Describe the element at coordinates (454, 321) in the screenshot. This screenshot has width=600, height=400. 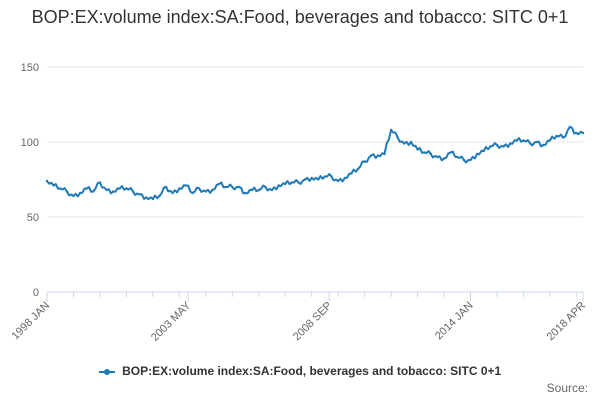
I see `x-tick-label: 2014 JAN` at that location.